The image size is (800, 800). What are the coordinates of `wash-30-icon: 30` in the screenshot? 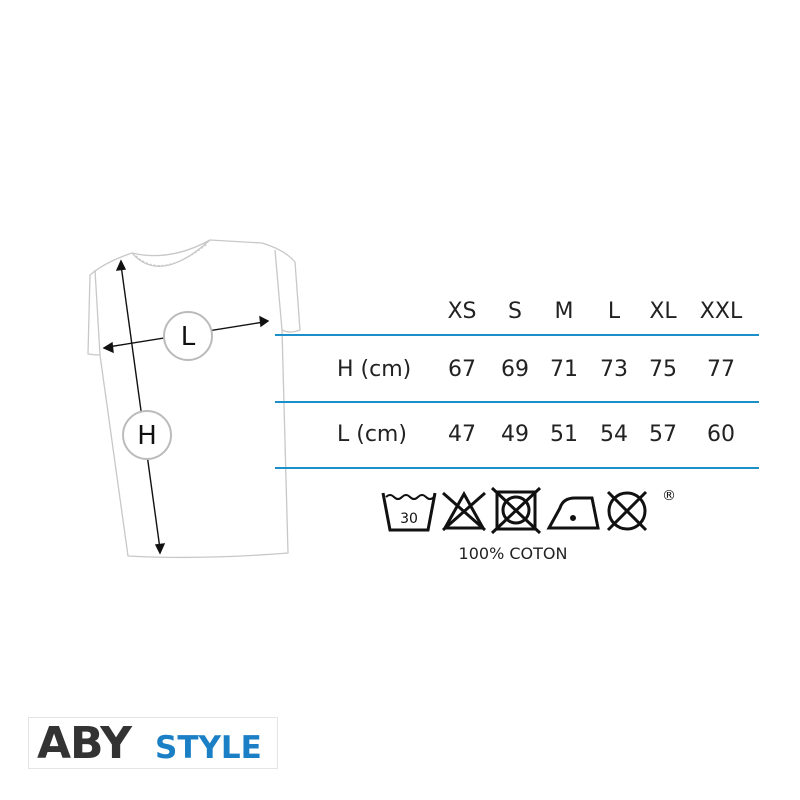 It's located at (409, 512).